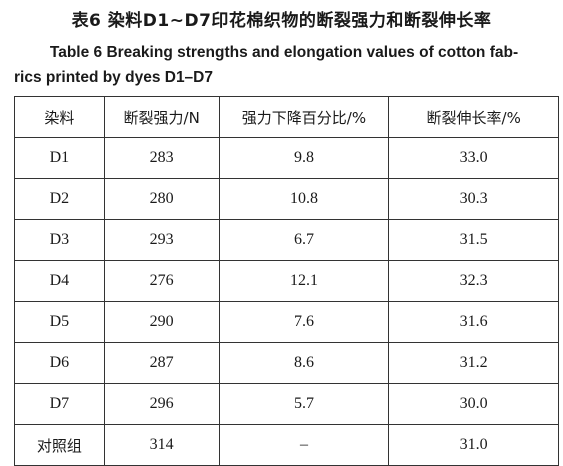 The width and height of the screenshot is (563, 466). What do you see at coordinates (281, 21) in the screenshot?
I see `table-title-chinese: 表6 染料D1~D7印花棉织物的断裂强力和断裂伸长率` at bounding box center [281, 21].